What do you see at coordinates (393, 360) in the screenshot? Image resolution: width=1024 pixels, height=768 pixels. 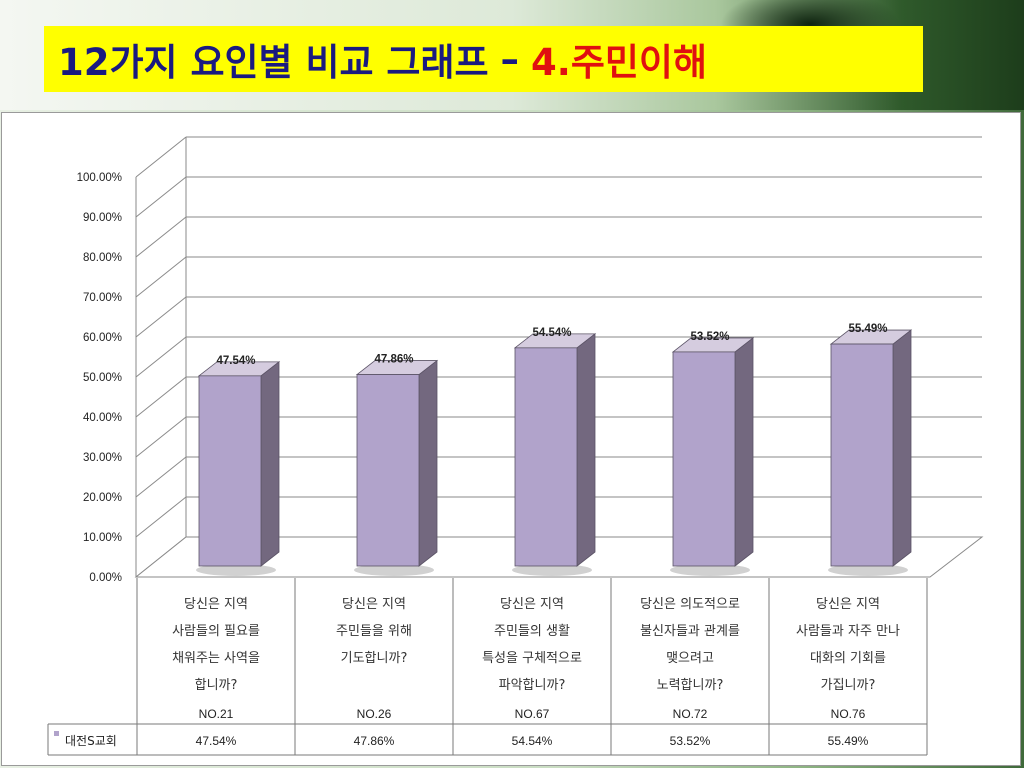 I see `bar-value-label: 47.86%` at bounding box center [393, 360].